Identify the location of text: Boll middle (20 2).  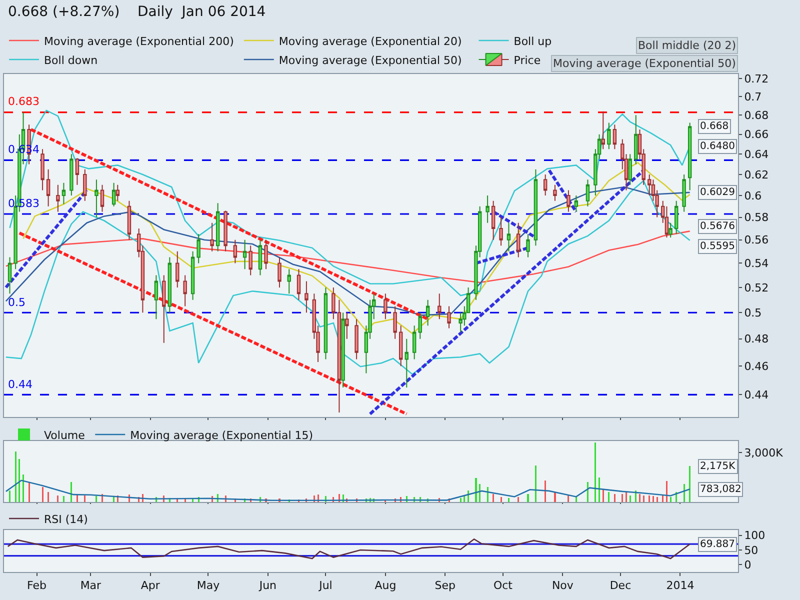
(687, 45).